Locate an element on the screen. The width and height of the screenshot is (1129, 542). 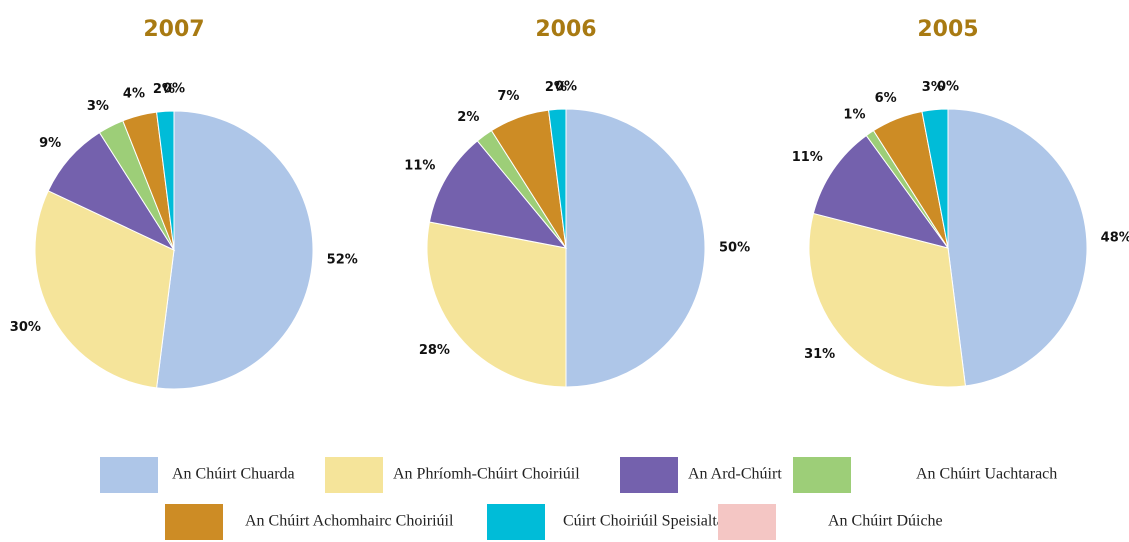
value-label: 50% is located at coordinates (734, 248).